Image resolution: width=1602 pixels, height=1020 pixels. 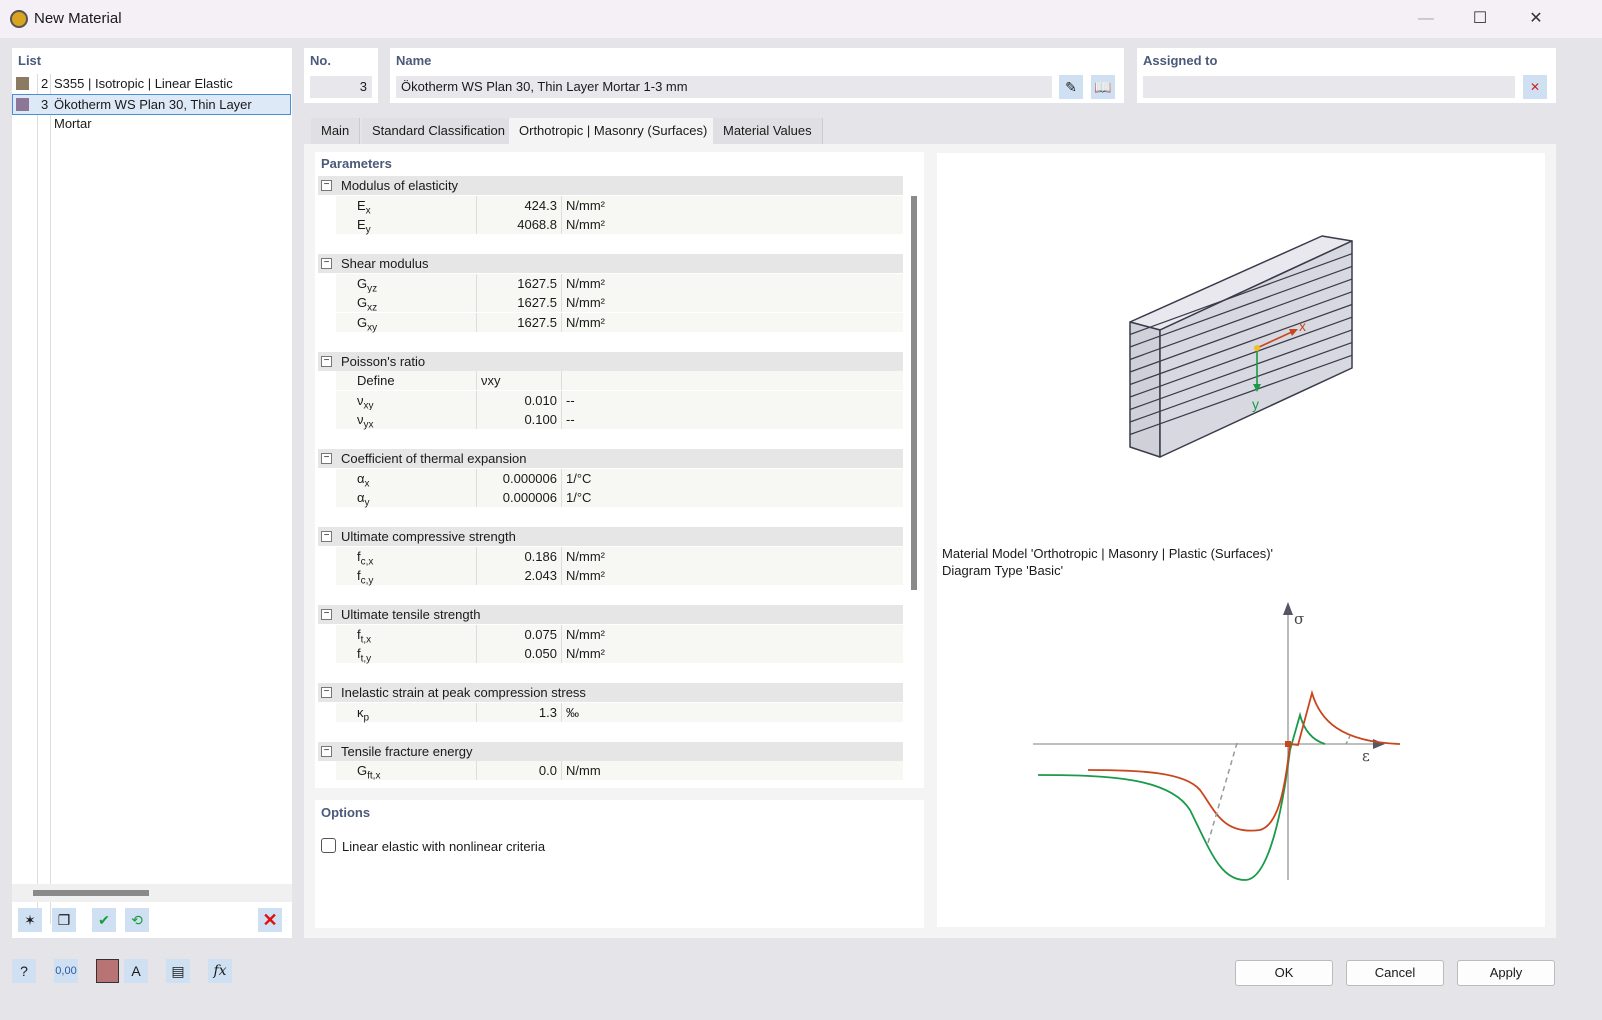 I want to click on app-icon, so click(x=19, y=19).